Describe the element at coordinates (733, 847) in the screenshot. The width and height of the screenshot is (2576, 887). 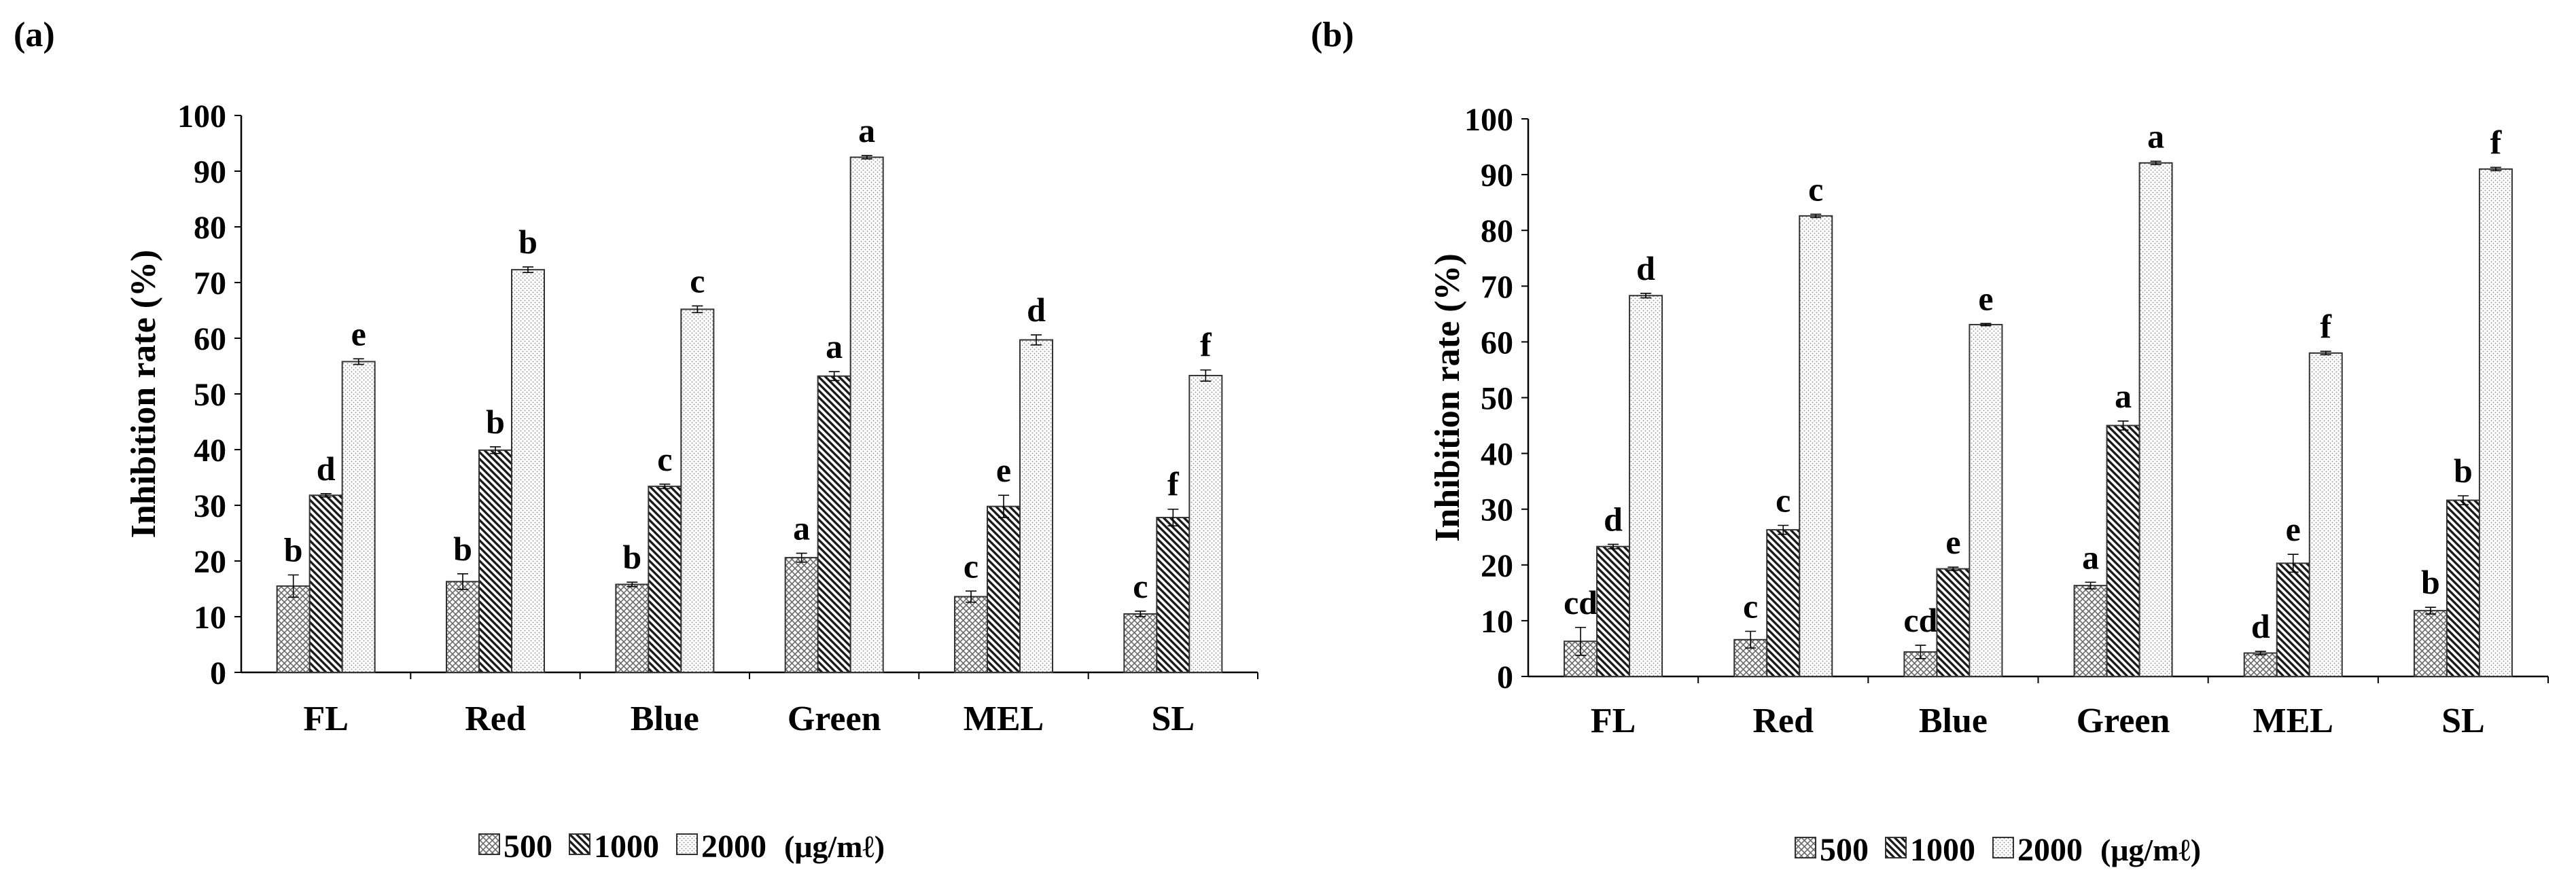
I see `legend-label: 2000` at that location.